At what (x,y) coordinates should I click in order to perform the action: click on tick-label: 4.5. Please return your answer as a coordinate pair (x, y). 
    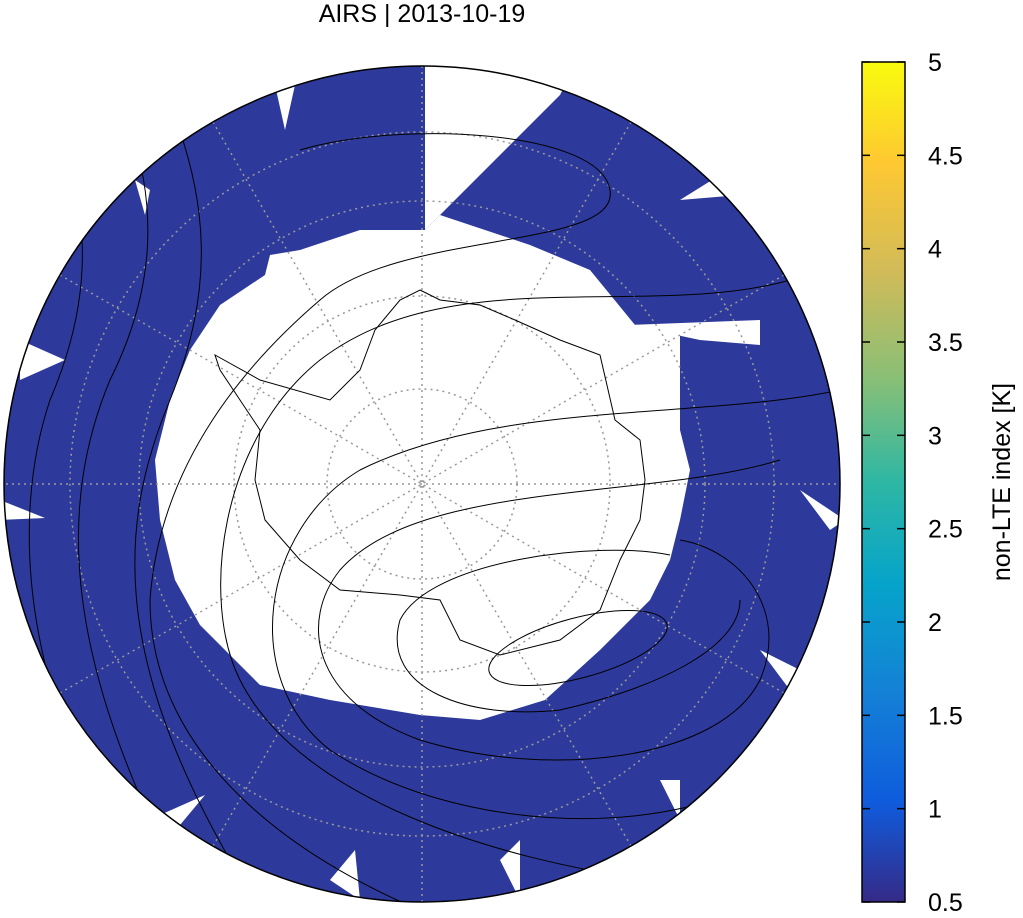
    Looking at the image, I should click on (945, 156).